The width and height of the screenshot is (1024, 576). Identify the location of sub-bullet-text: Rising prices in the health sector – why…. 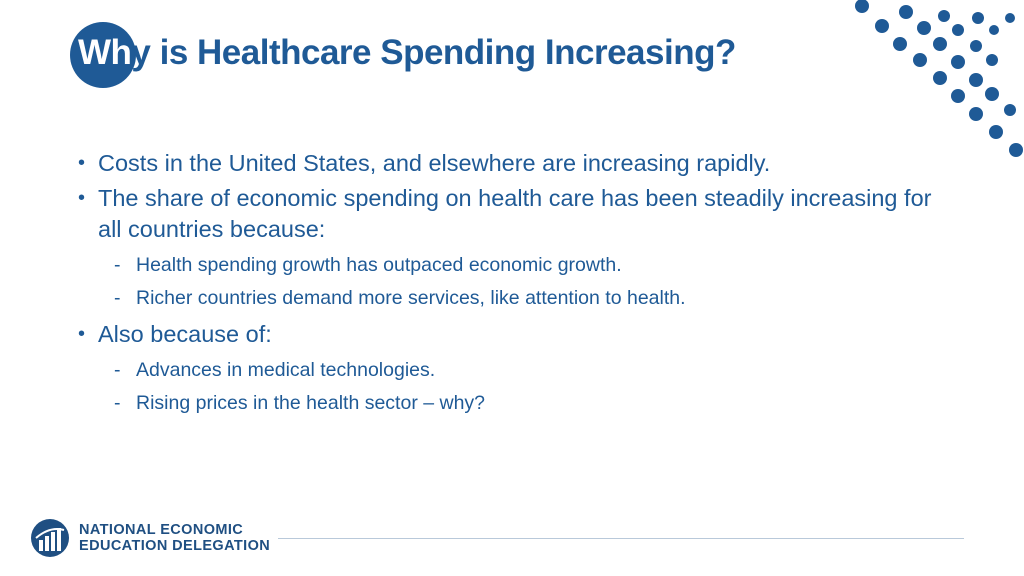
(311, 403).